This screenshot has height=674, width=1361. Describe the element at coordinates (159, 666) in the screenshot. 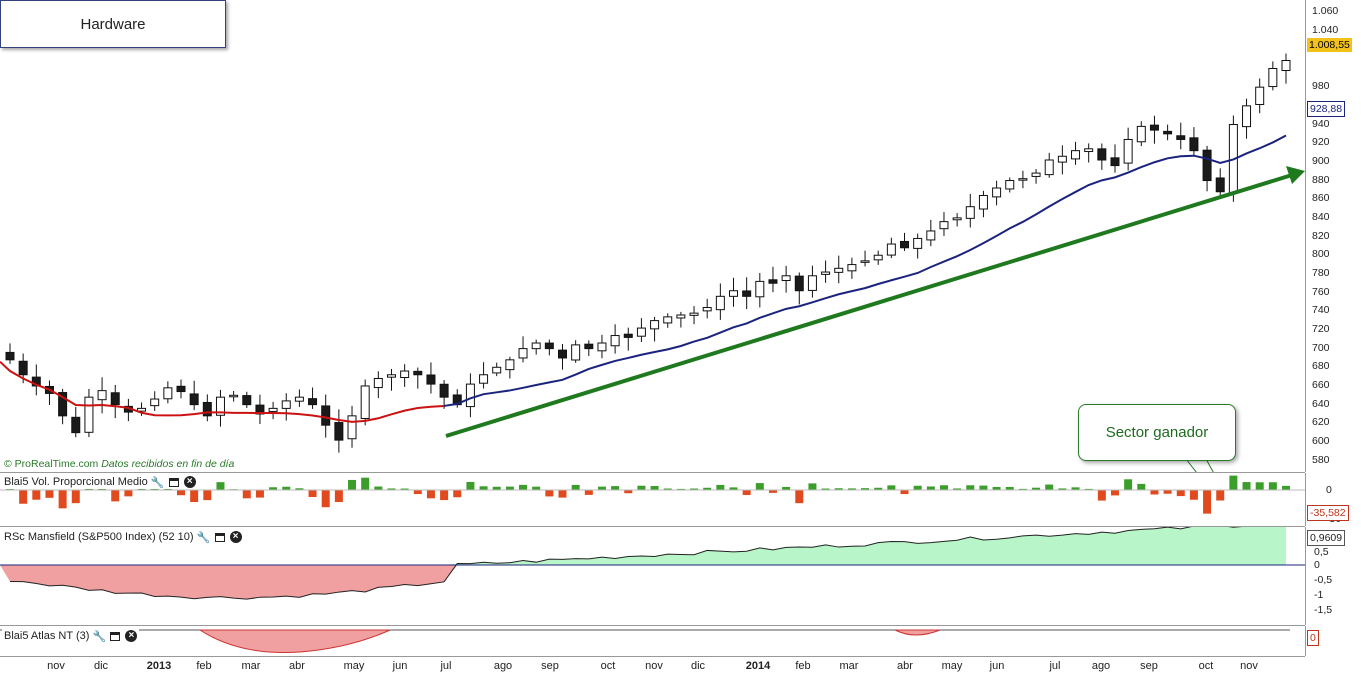

I see `time-axis-label: 2013` at that location.